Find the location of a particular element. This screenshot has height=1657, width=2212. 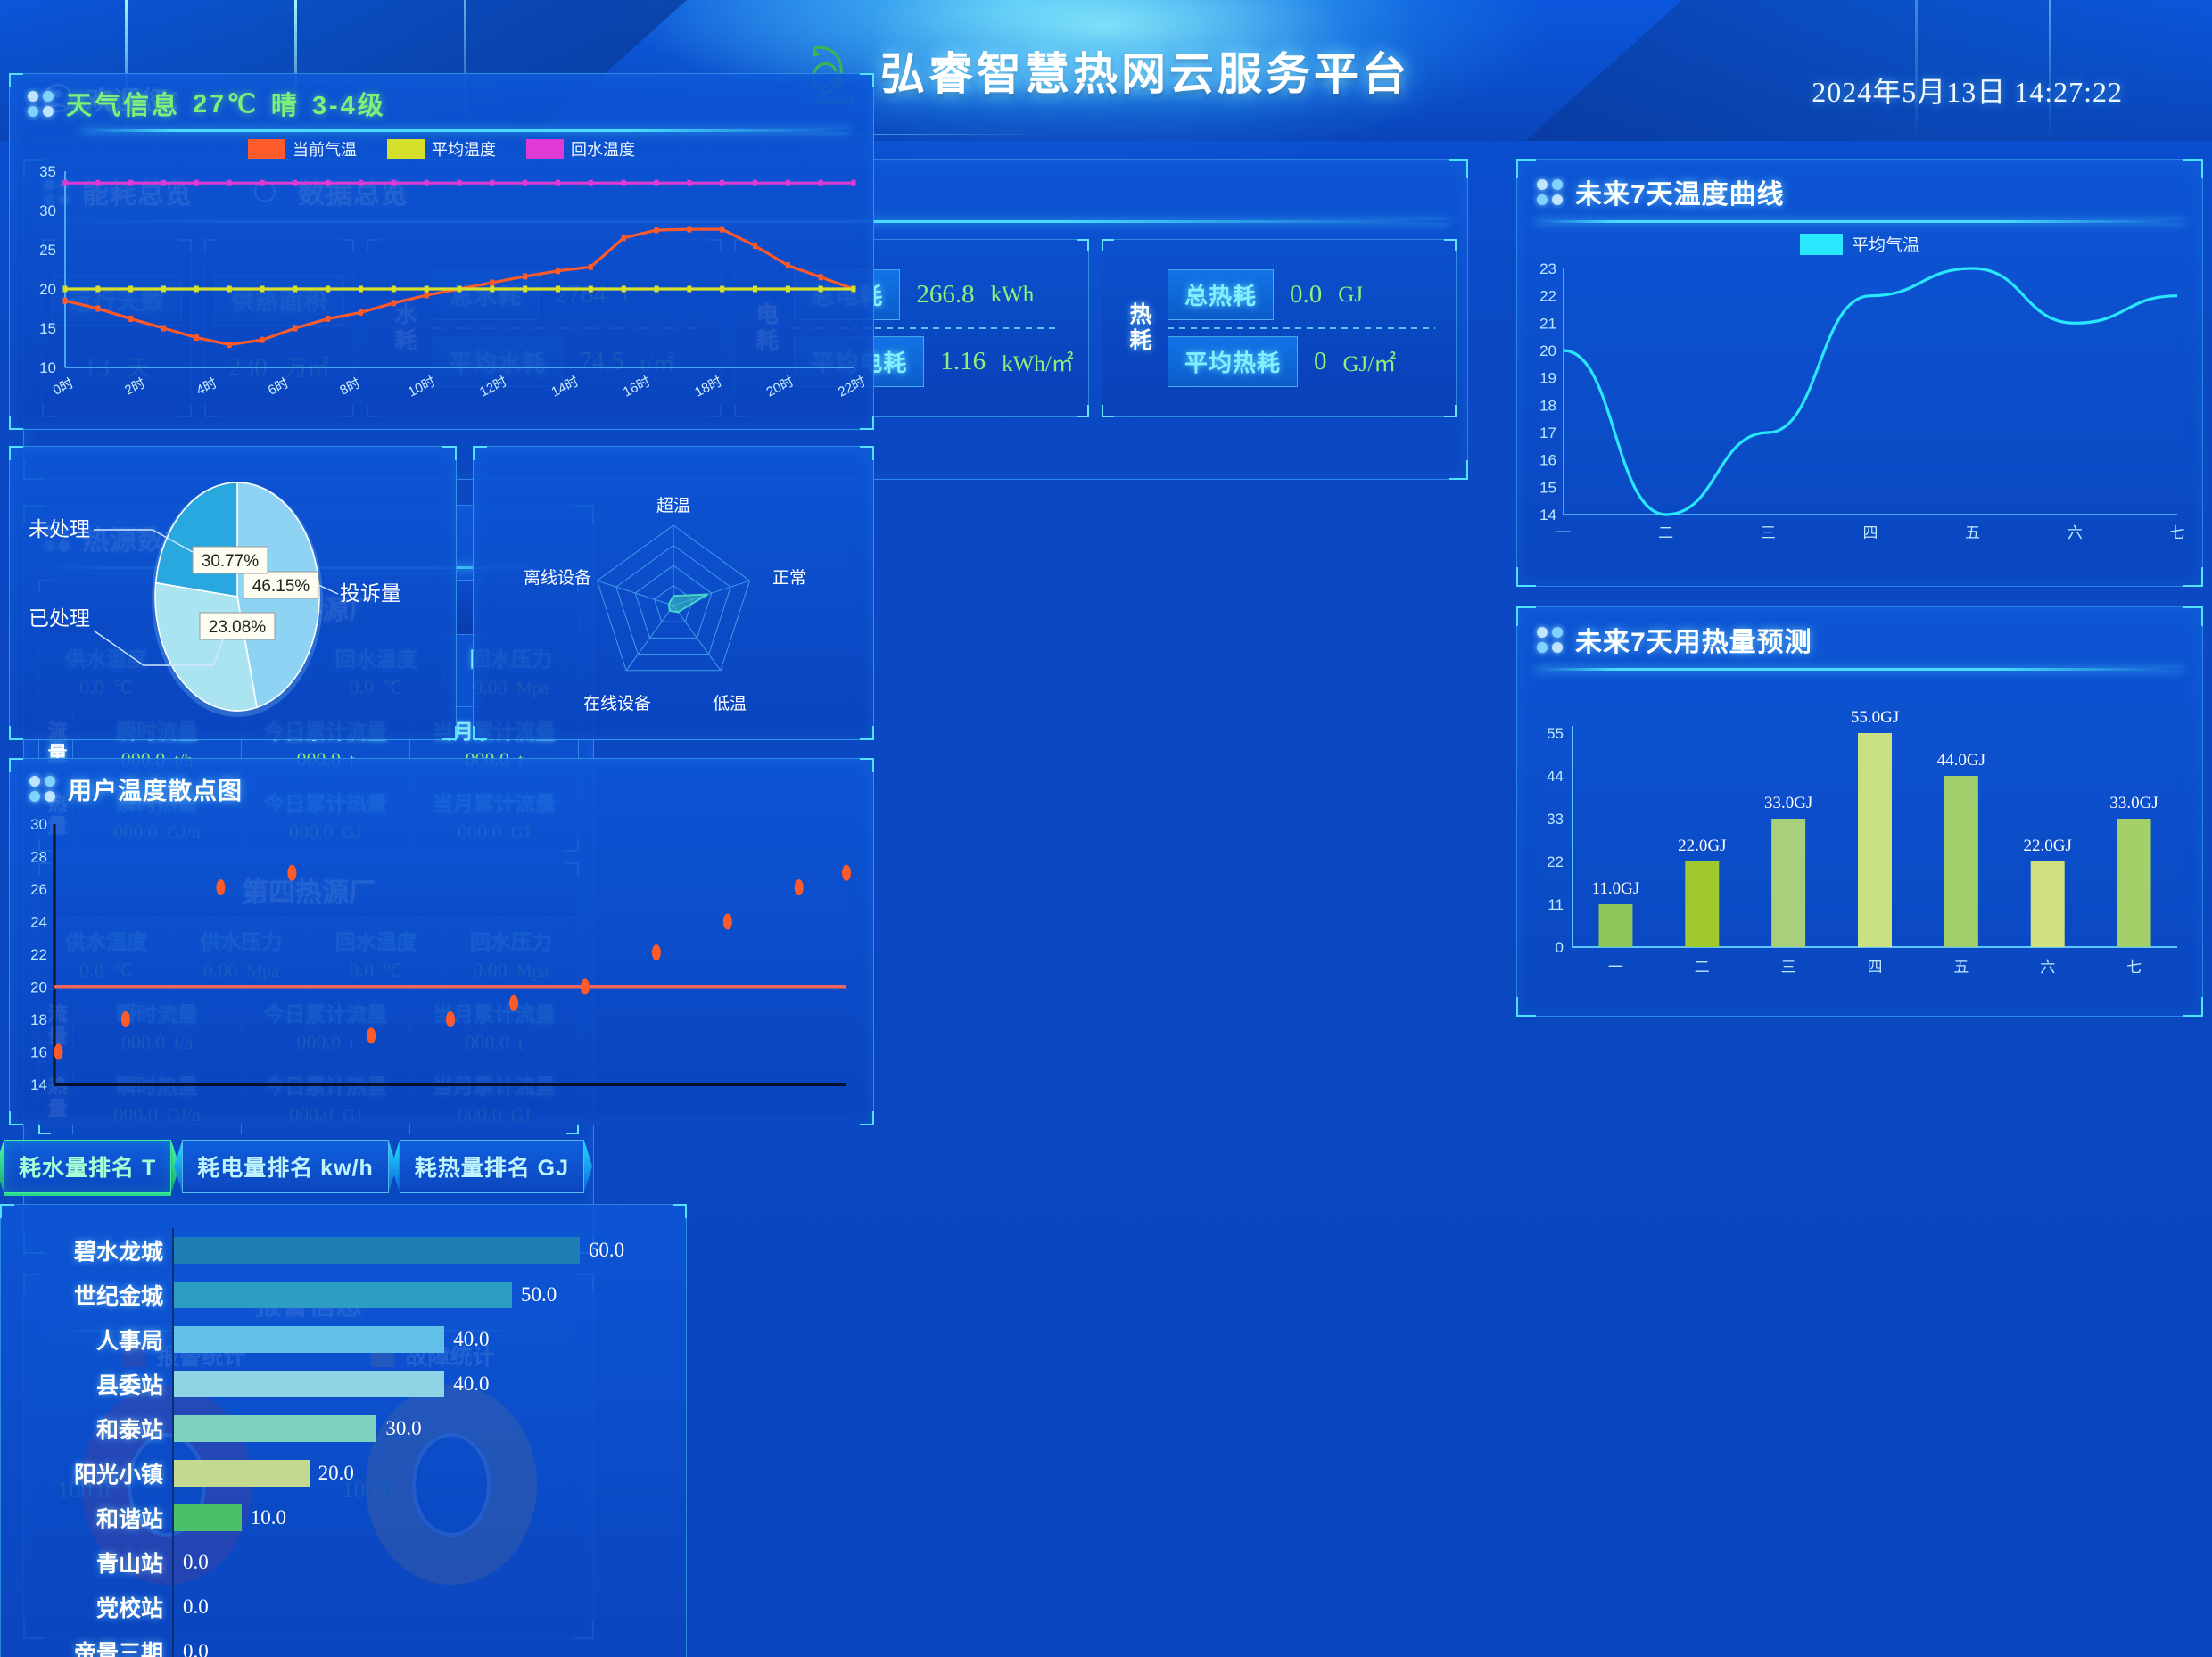

svg-text: 4时 is located at coordinates (207, 387).